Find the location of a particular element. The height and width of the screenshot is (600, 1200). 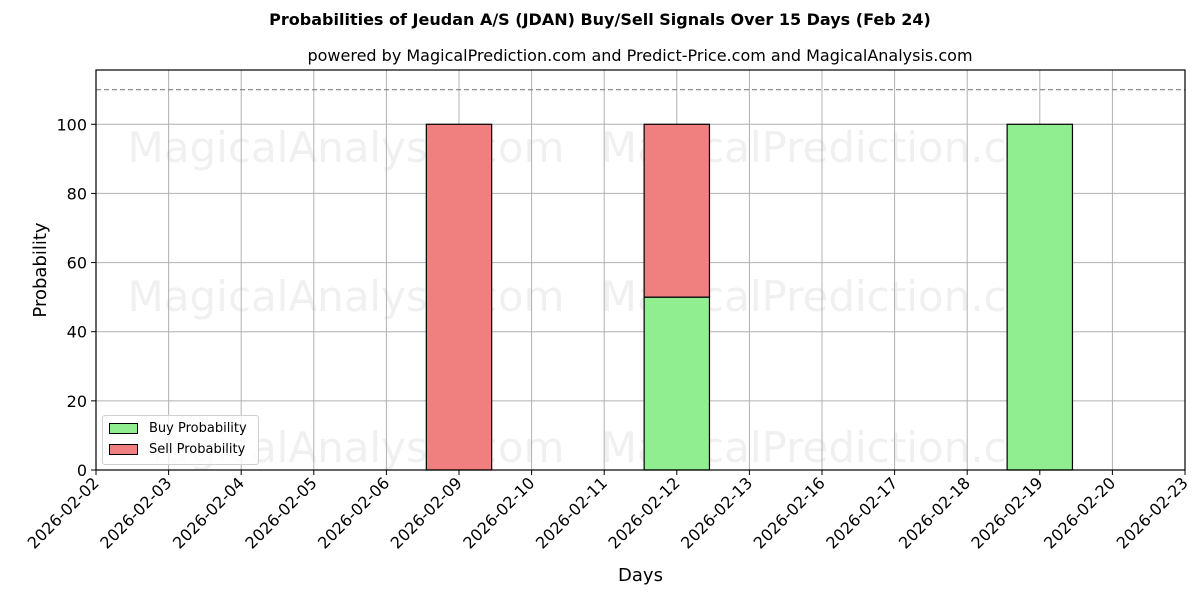

y-tick-label: 40 is located at coordinates (77, 332).